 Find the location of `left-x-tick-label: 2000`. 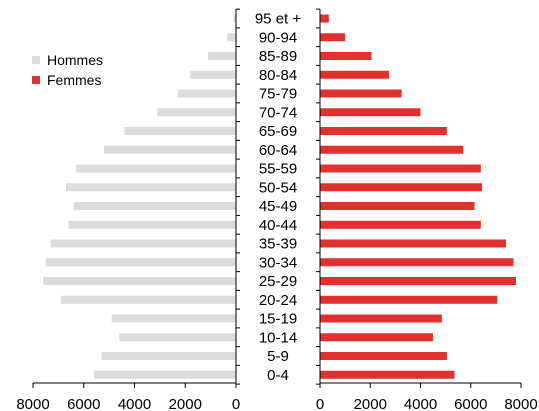

left-x-tick-label: 2000 is located at coordinates (185, 403).